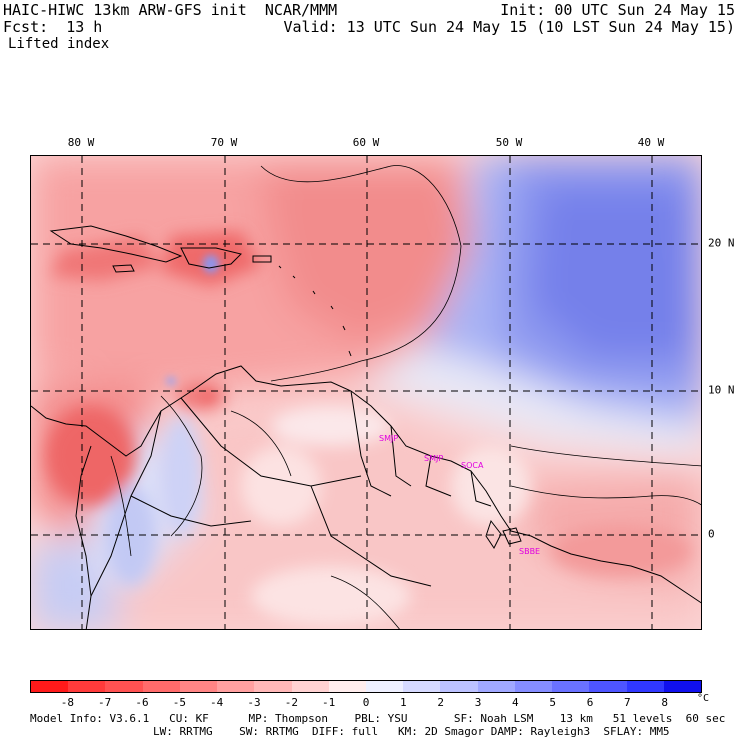 This screenshot has width=740, height=740. What do you see at coordinates (403, 702) in the screenshot?
I see `colorbar-tick-label: 1` at bounding box center [403, 702].